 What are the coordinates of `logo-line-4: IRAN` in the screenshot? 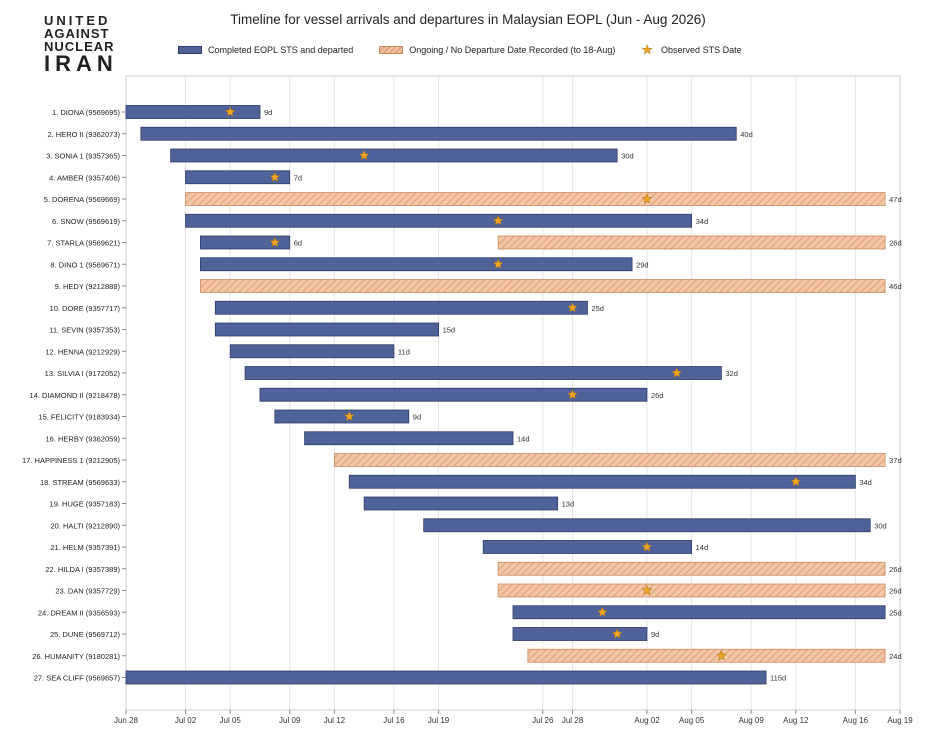 It's located at (81, 63).